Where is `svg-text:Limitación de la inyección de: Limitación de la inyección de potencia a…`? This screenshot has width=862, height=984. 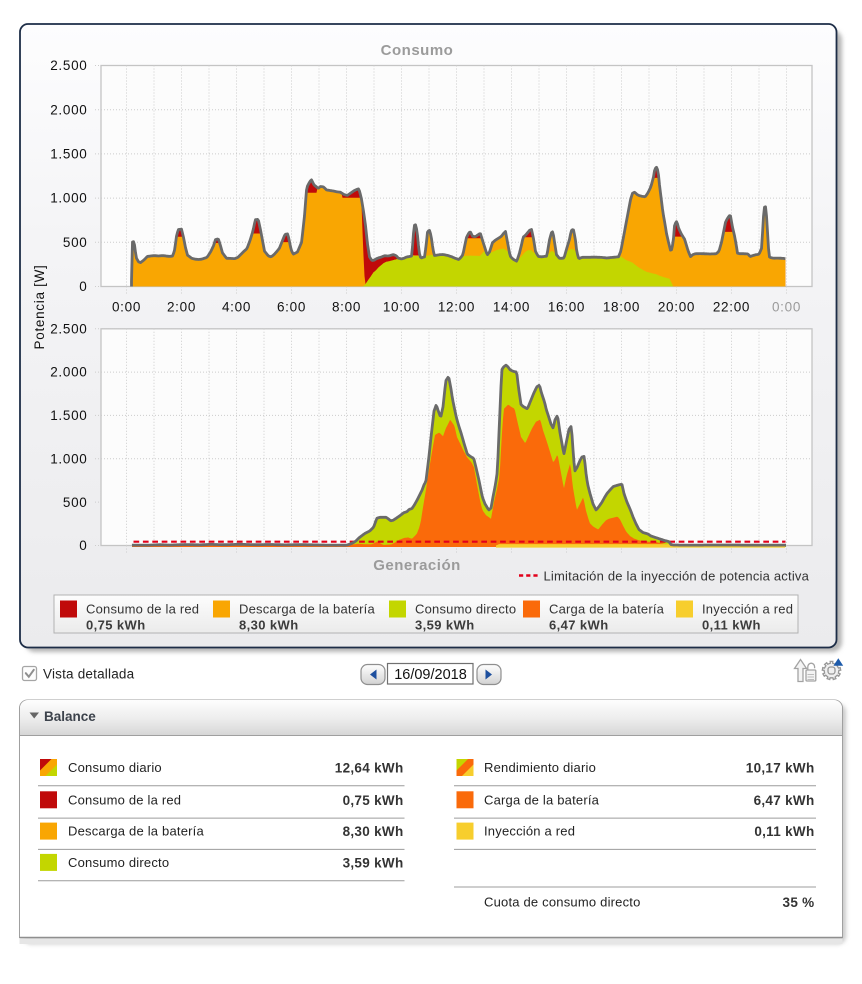 svg-text:Limitación de la inyección de: Limitación de la inyección de potencia a… is located at coordinates (677, 576).